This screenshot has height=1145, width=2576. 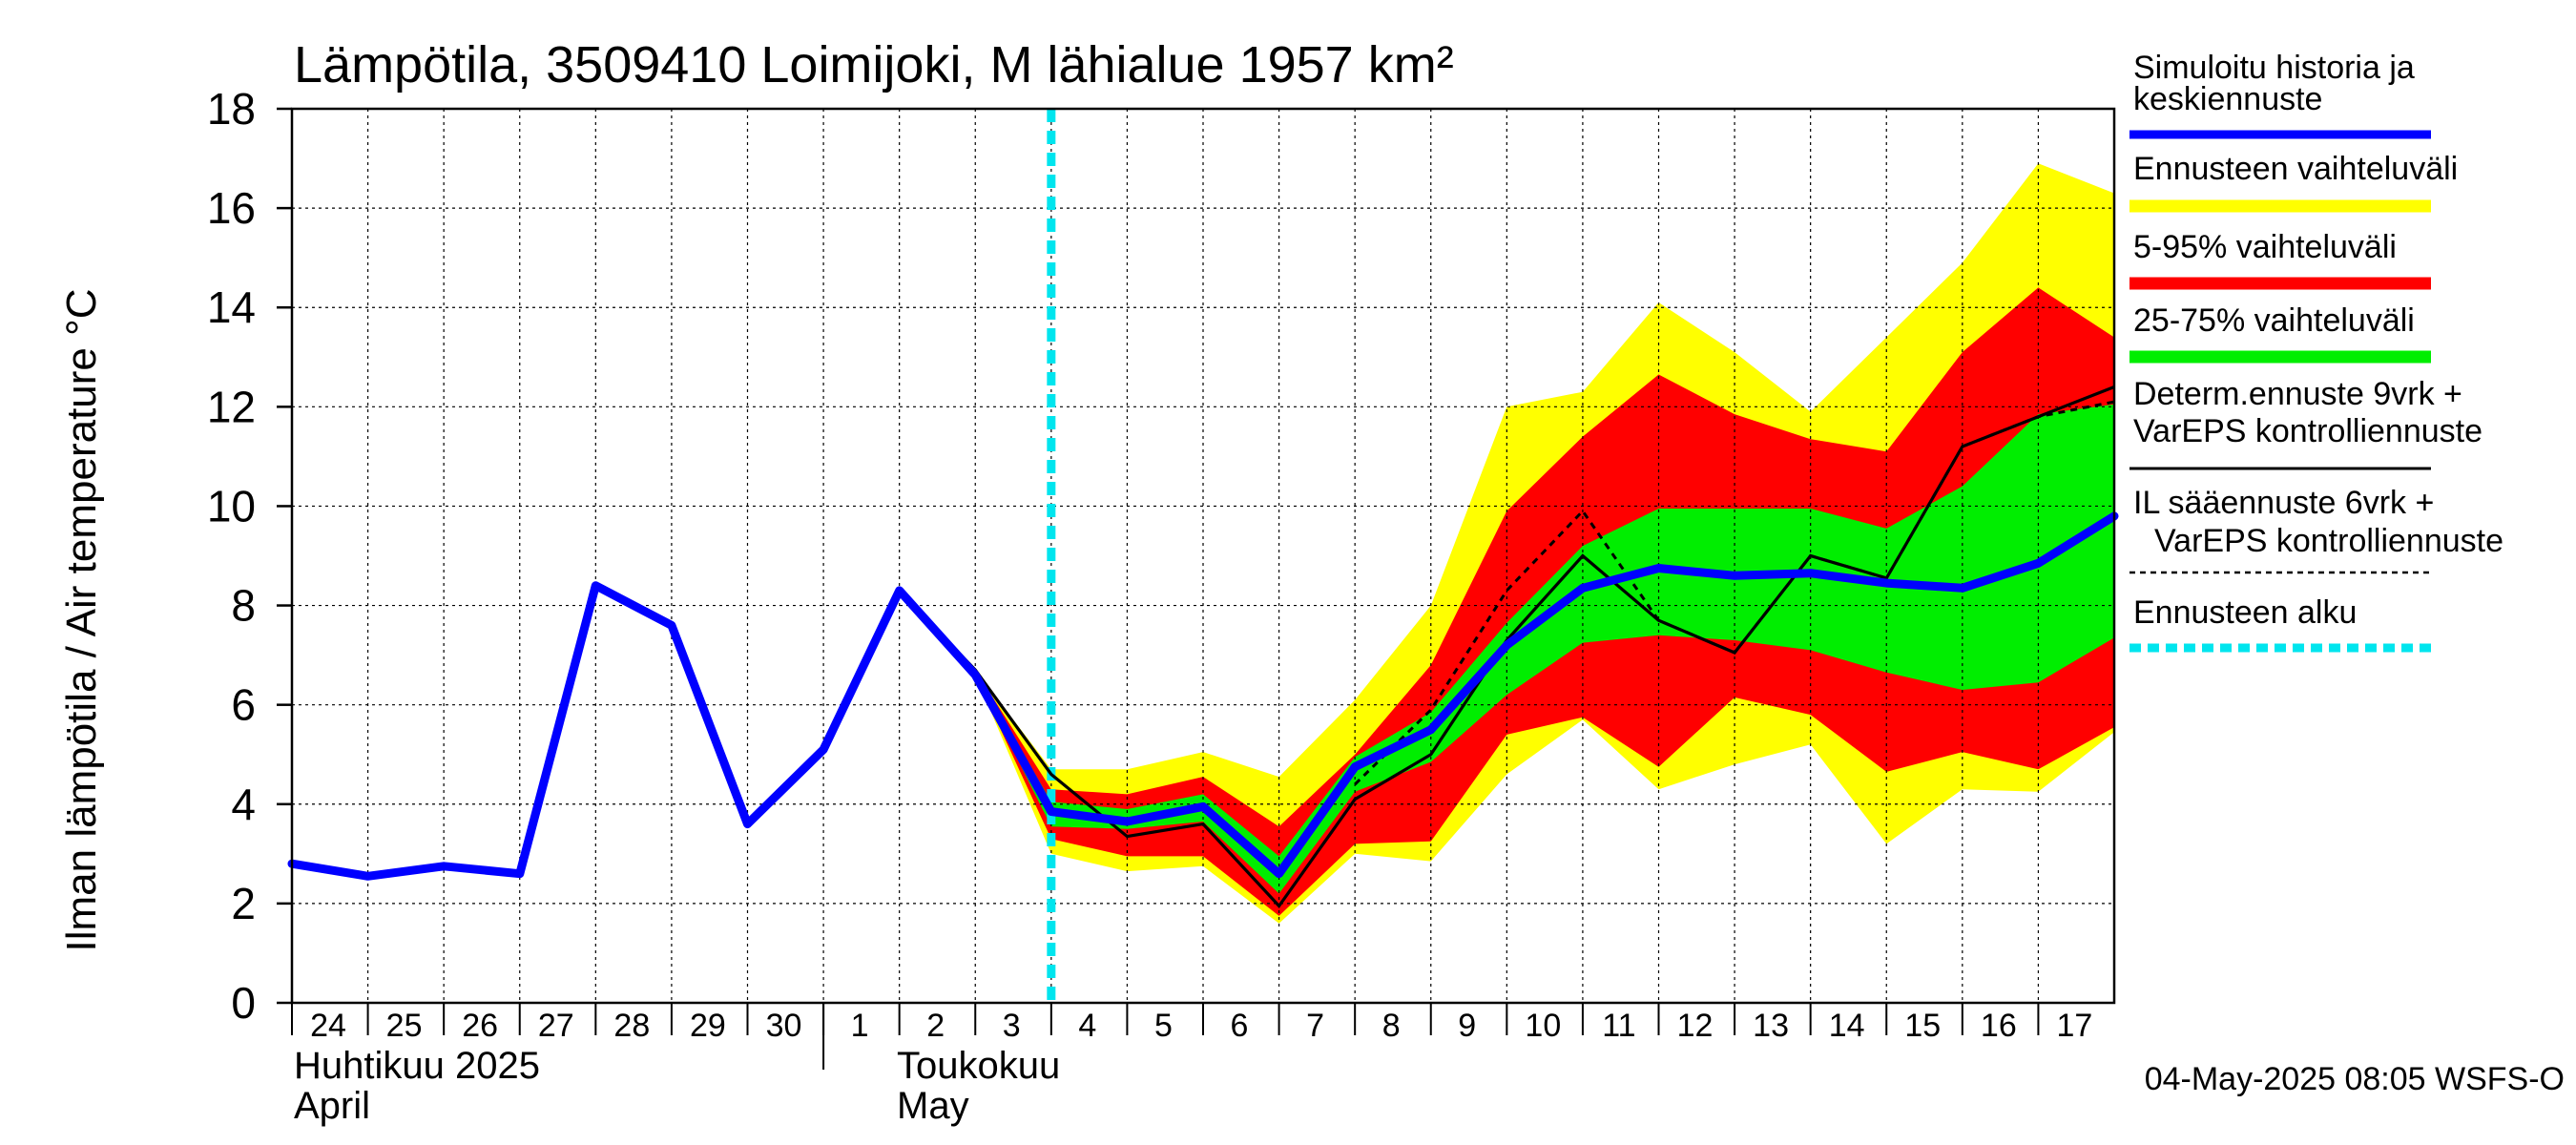 I want to click on x-tick-label: 8, so click(x=1391, y=1026).